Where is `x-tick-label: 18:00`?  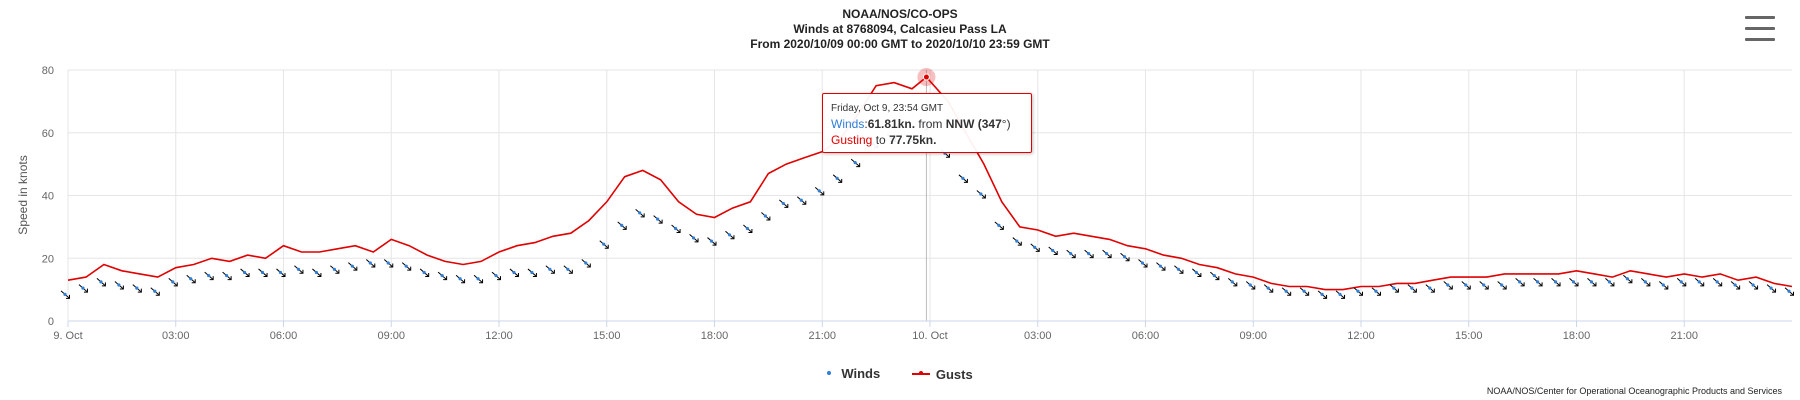 x-tick-label: 18:00 is located at coordinates (1577, 336).